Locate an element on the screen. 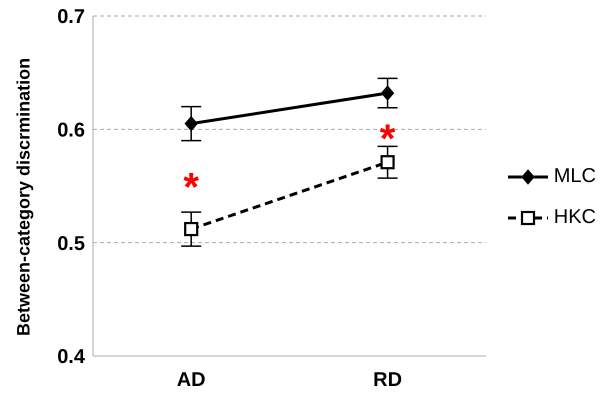  x-tick-label: AD is located at coordinates (191, 380).